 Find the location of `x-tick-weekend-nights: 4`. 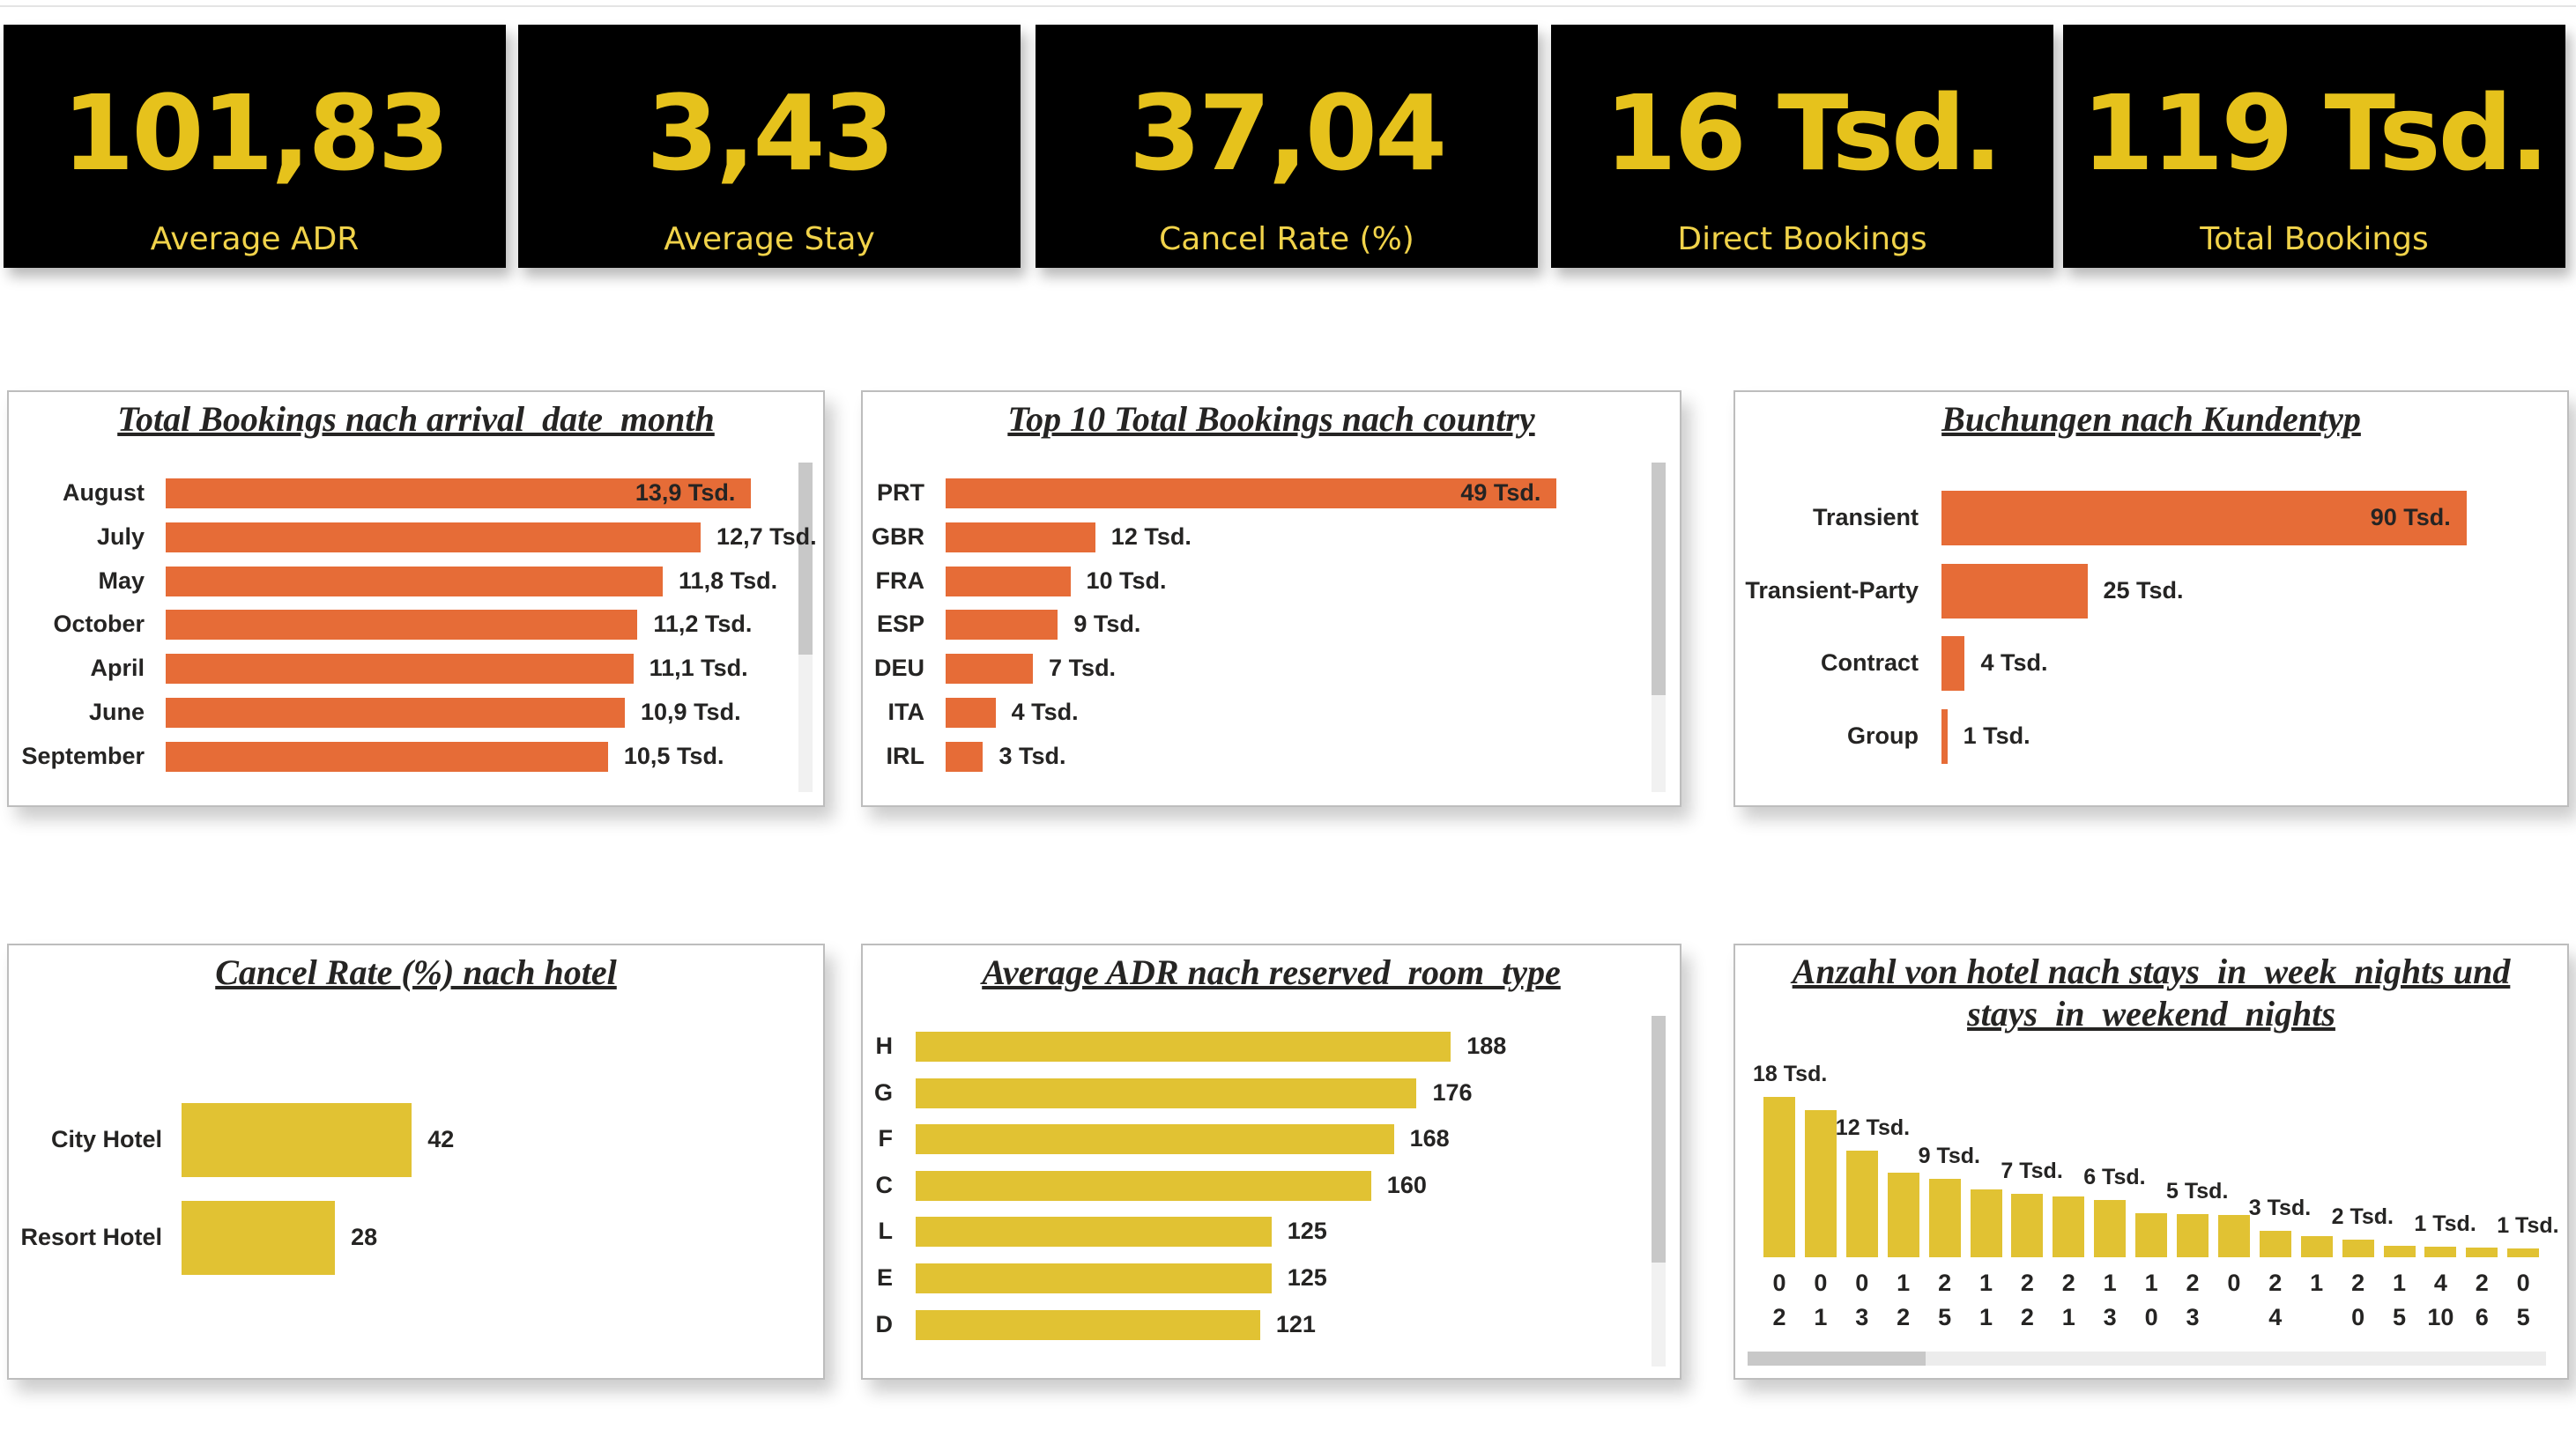

x-tick-weekend-nights: 4 is located at coordinates (2275, 1317).